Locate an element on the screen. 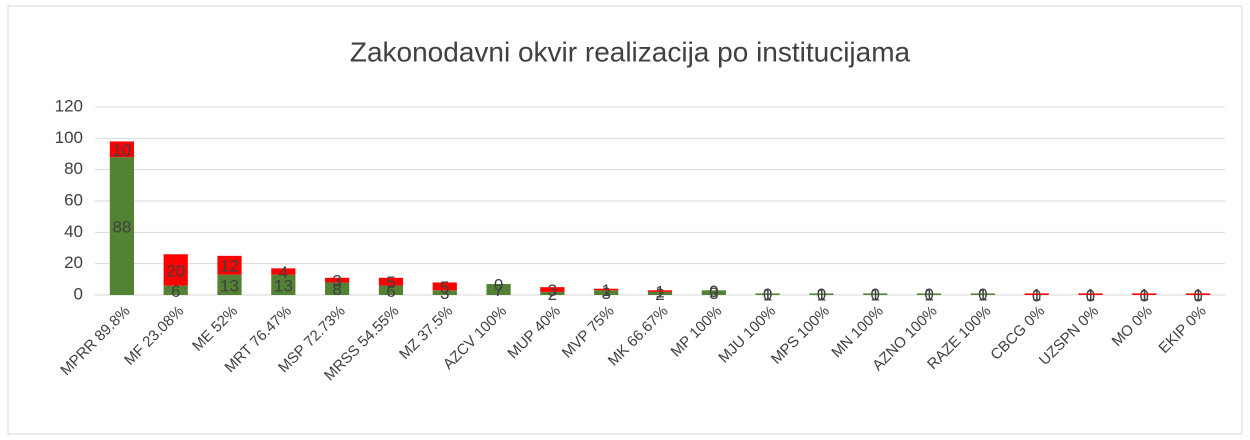 This screenshot has width=1250, height=440. y-tick-label: 40 is located at coordinates (73, 231).